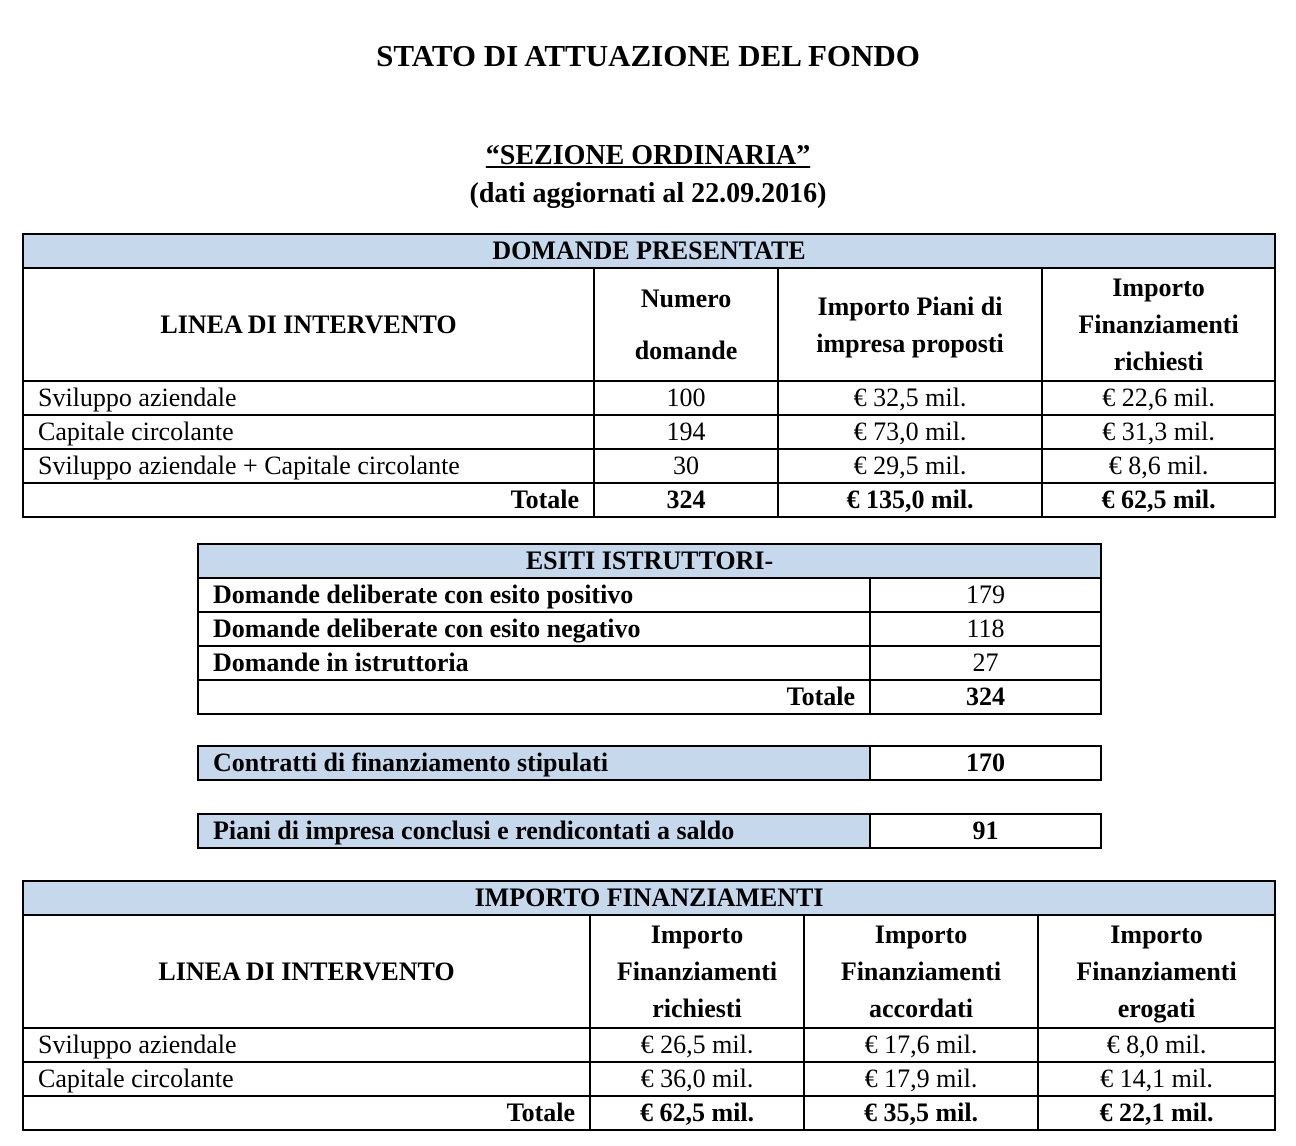  What do you see at coordinates (910, 398) in the screenshot?
I see `cell: € 32,5 mil.` at bounding box center [910, 398].